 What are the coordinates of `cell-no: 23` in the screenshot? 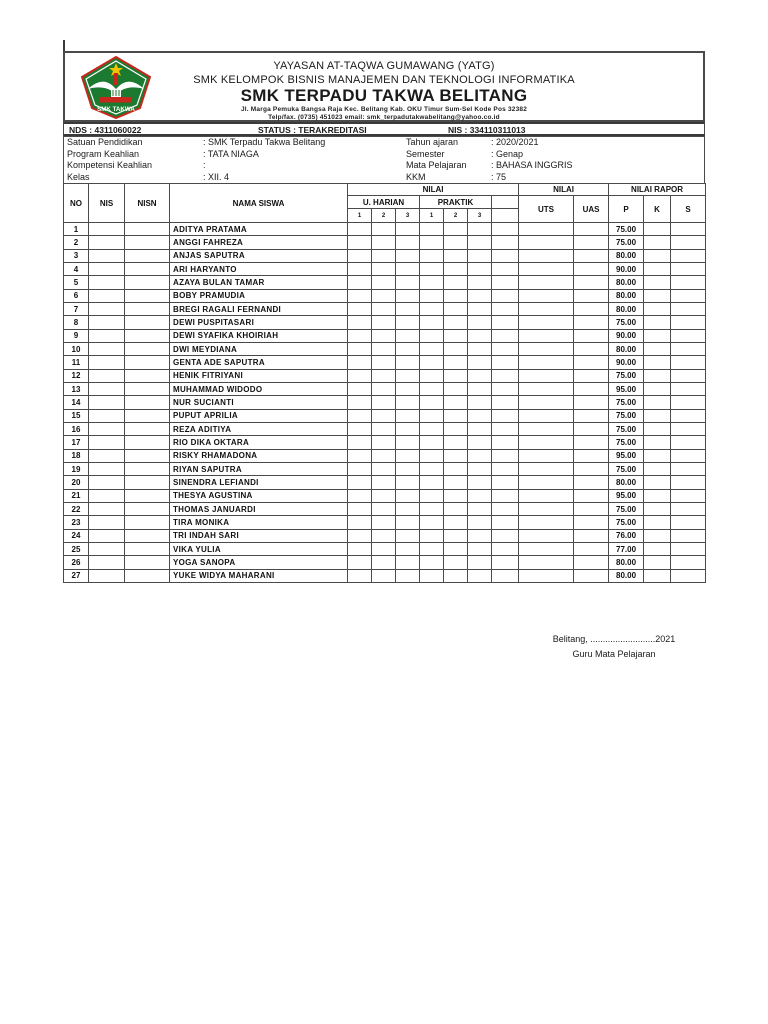 It's located at (76, 522).